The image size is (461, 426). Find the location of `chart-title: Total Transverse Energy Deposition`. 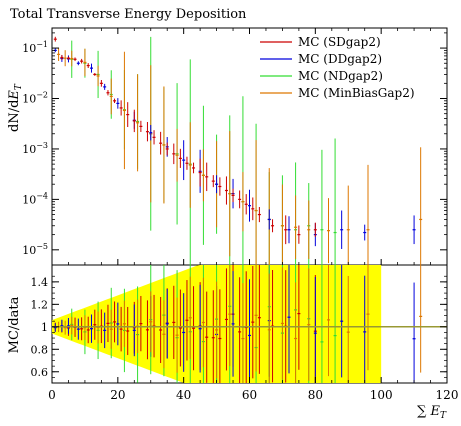

chart-title: Total Transverse Energy Deposition is located at coordinates (128, 14).